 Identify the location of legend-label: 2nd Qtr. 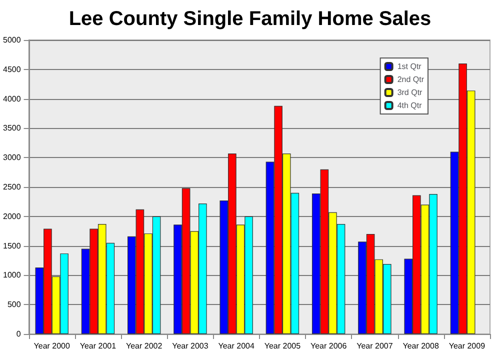
(410, 79).